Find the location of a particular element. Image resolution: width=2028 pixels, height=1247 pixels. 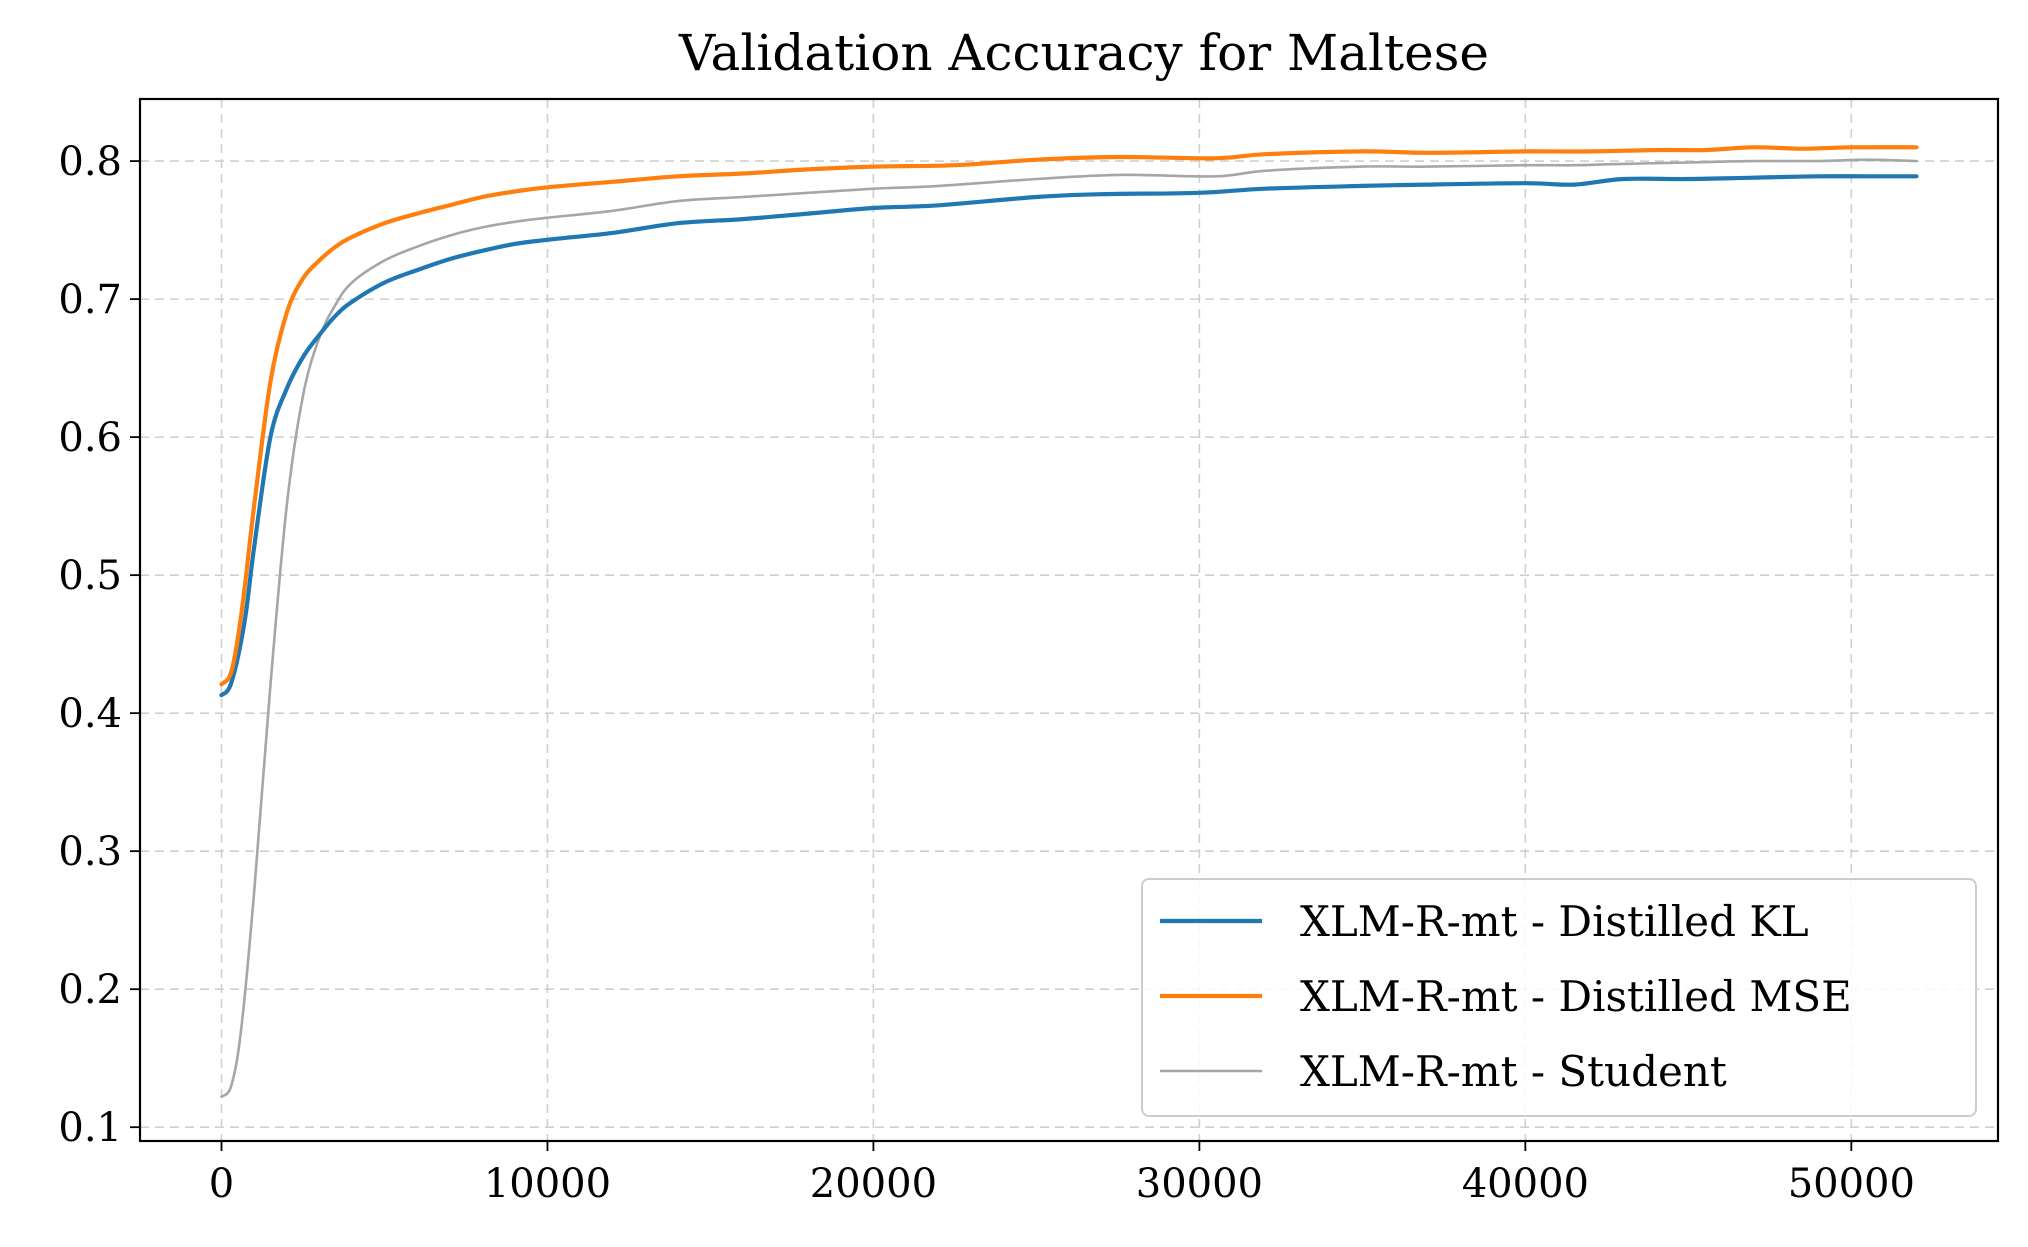

x-tick-label: 40000 is located at coordinates (1525, 1184).